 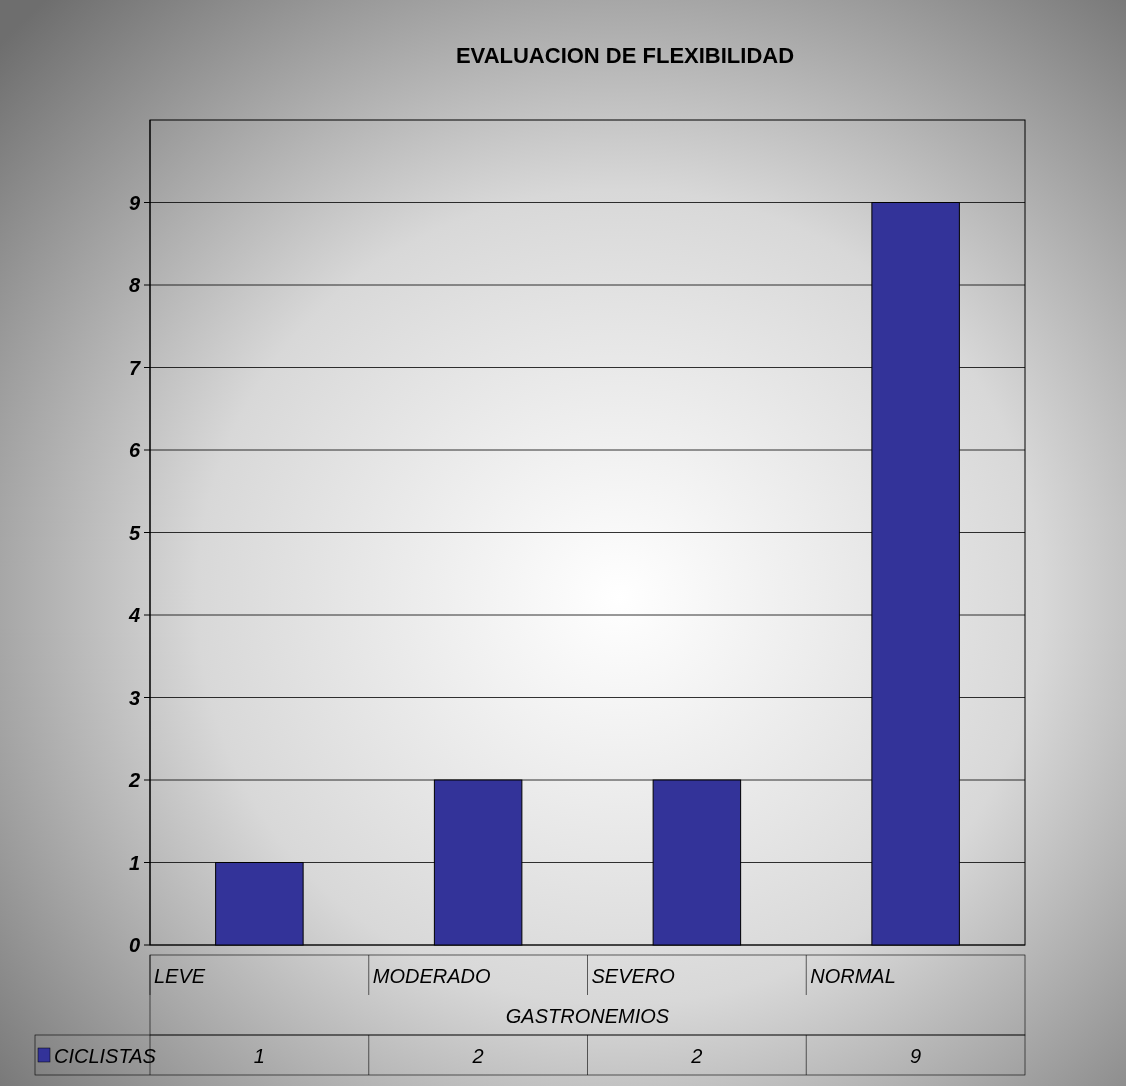 What do you see at coordinates (105, 1056) in the screenshot?
I see `legend-label: CICLISTAS` at bounding box center [105, 1056].